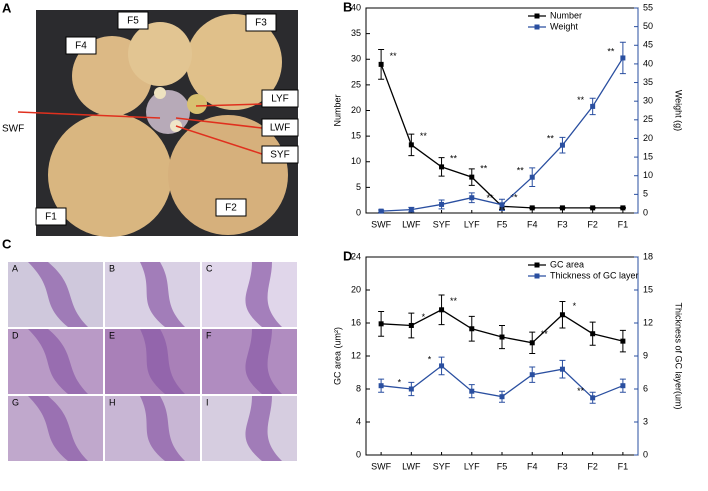 This screenshot has width=708, height=491. What do you see at coordinates (502, 466) in the screenshot?
I see `x-tick-label: F5` at bounding box center [502, 466].